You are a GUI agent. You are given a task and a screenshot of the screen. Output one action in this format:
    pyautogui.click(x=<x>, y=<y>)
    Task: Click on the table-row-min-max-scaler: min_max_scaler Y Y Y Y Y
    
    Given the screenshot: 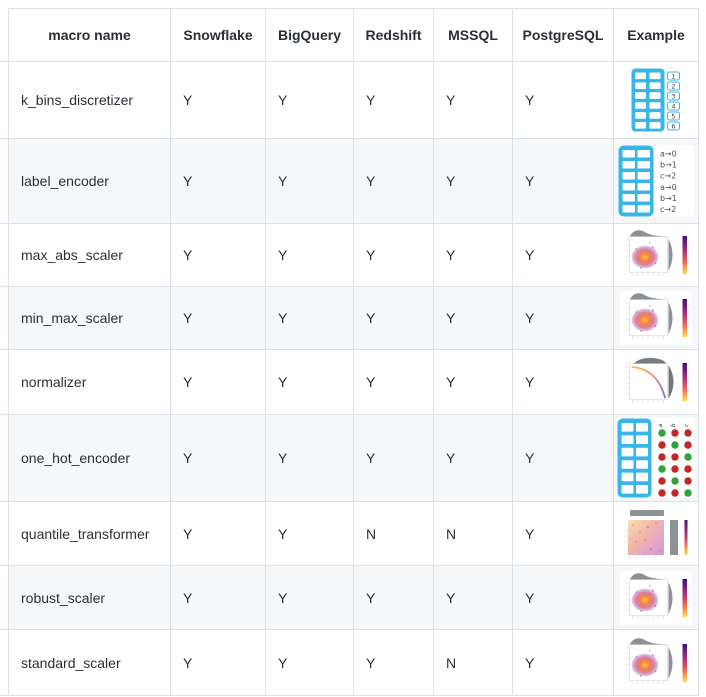 What is the action you would take?
    pyautogui.click(x=349, y=318)
    